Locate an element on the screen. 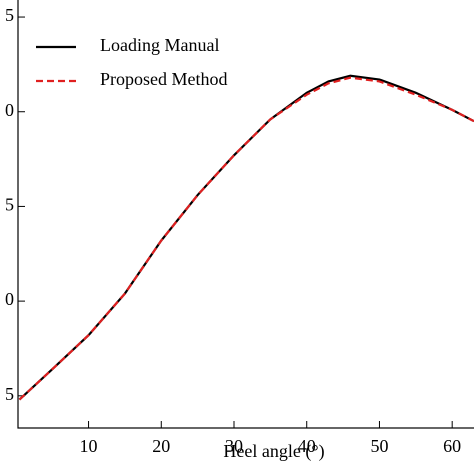  x-tick-label: 20 is located at coordinates (161, 446).